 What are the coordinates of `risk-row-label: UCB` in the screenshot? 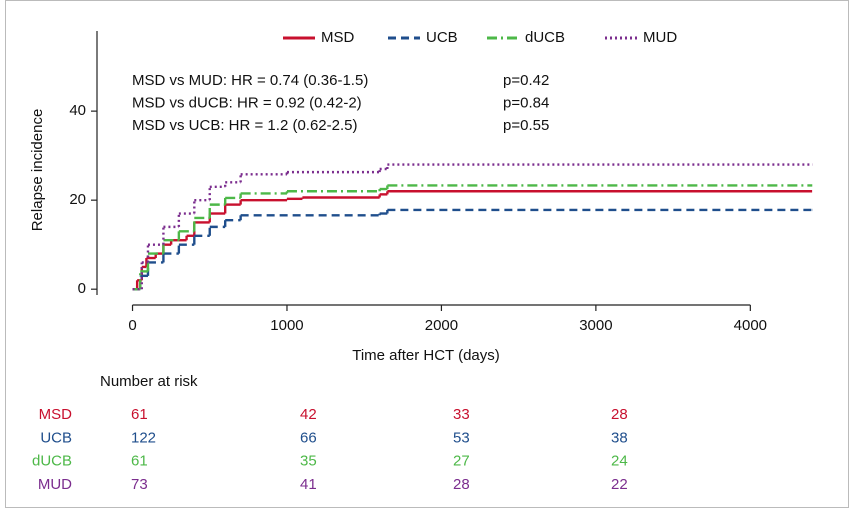 It's located at (56, 437).